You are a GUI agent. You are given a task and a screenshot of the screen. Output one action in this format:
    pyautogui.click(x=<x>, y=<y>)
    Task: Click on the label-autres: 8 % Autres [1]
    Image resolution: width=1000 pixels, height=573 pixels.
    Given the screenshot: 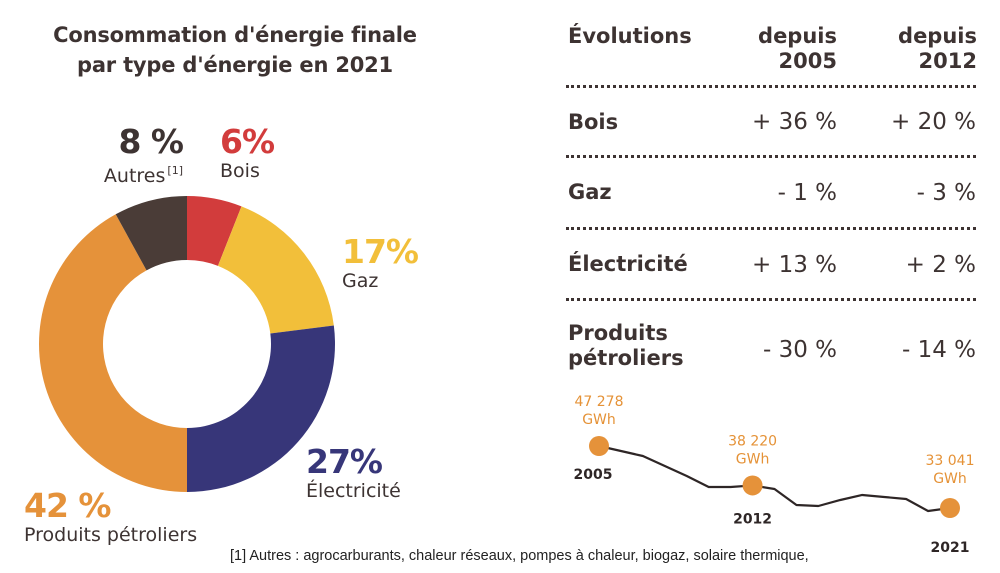 What is the action you would take?
    pyautogui.click(x=136, y=155)
    